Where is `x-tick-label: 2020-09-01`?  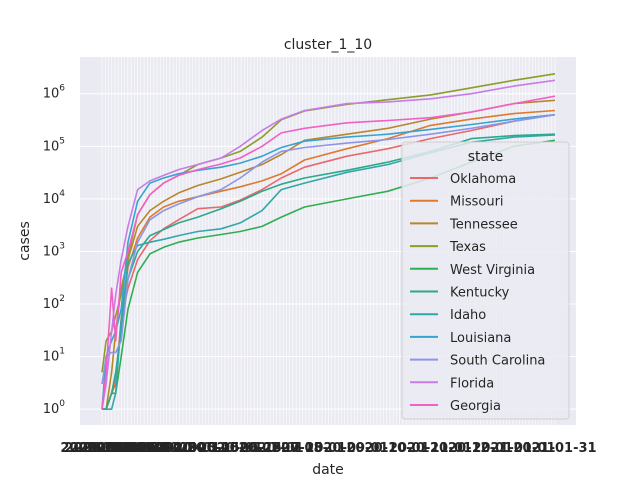
x-tick-label: 2020-09-01 is located at coordinates (346, 448).